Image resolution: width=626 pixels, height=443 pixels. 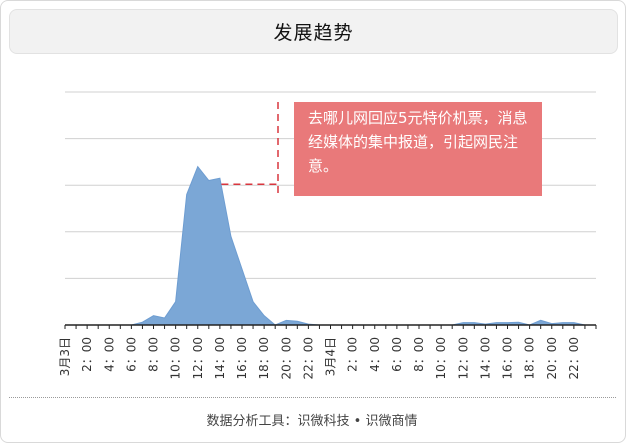 I want to click on x-tick-label: 3月3日, so click(x=65, y=356).